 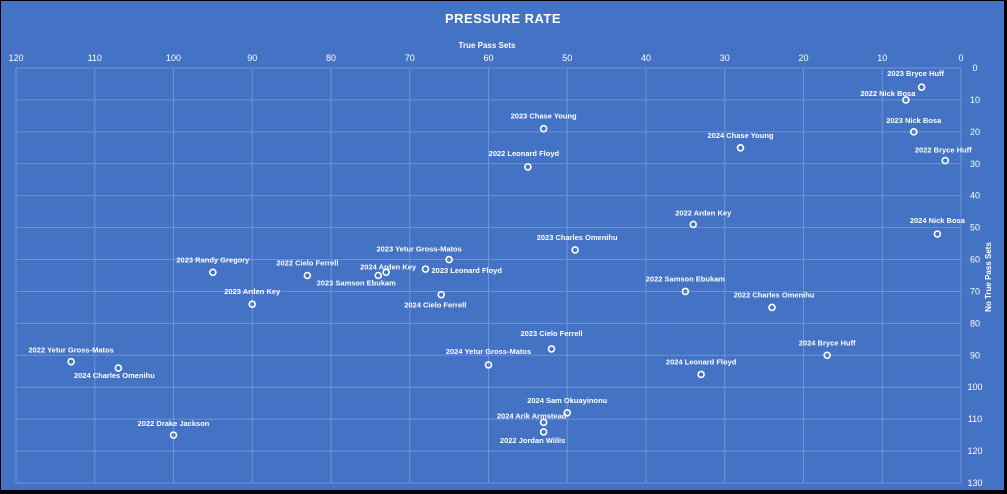 I want to click on data-point-label: 2022 Cielo Ferrell, so click(x=307, y=263).